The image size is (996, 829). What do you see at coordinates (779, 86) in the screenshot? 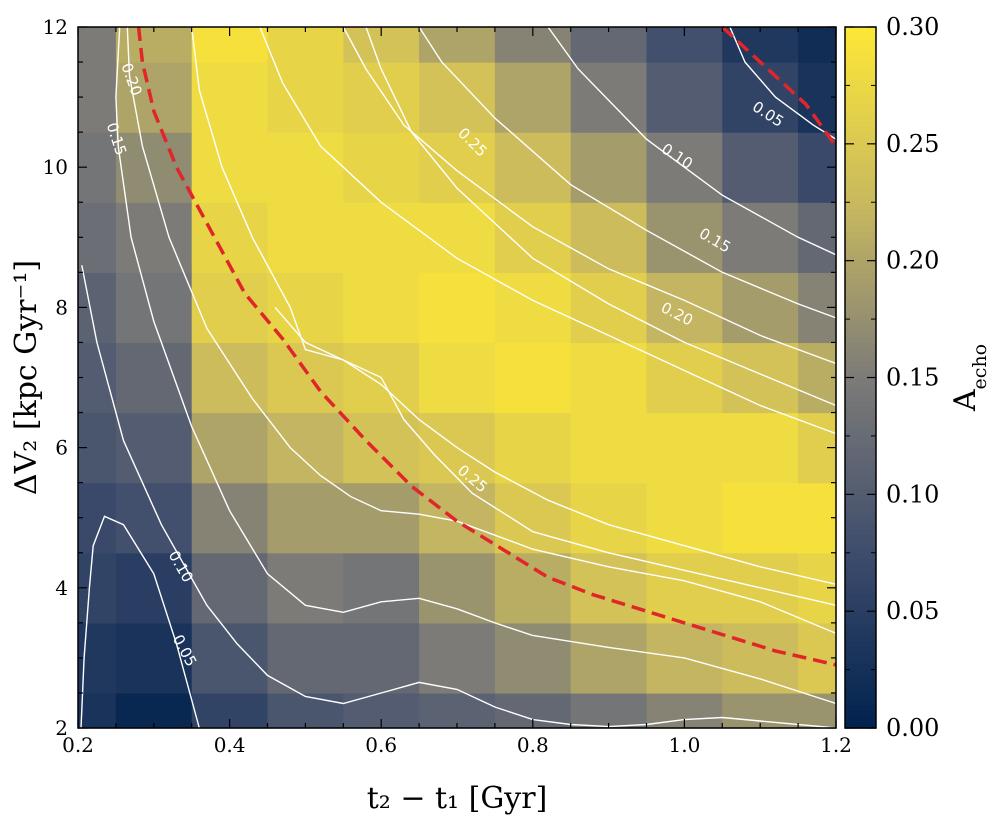
I see `red-dashed-curve` at bounding box center [779, 86].